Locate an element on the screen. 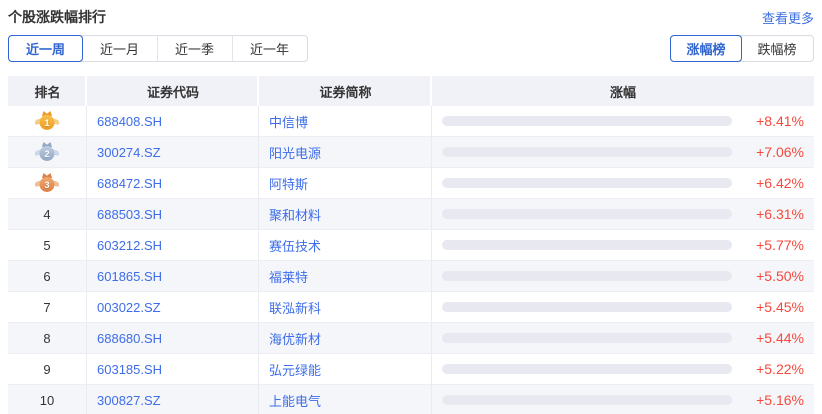  stock-code: 688472.SH is located at coordinates (173, 183).